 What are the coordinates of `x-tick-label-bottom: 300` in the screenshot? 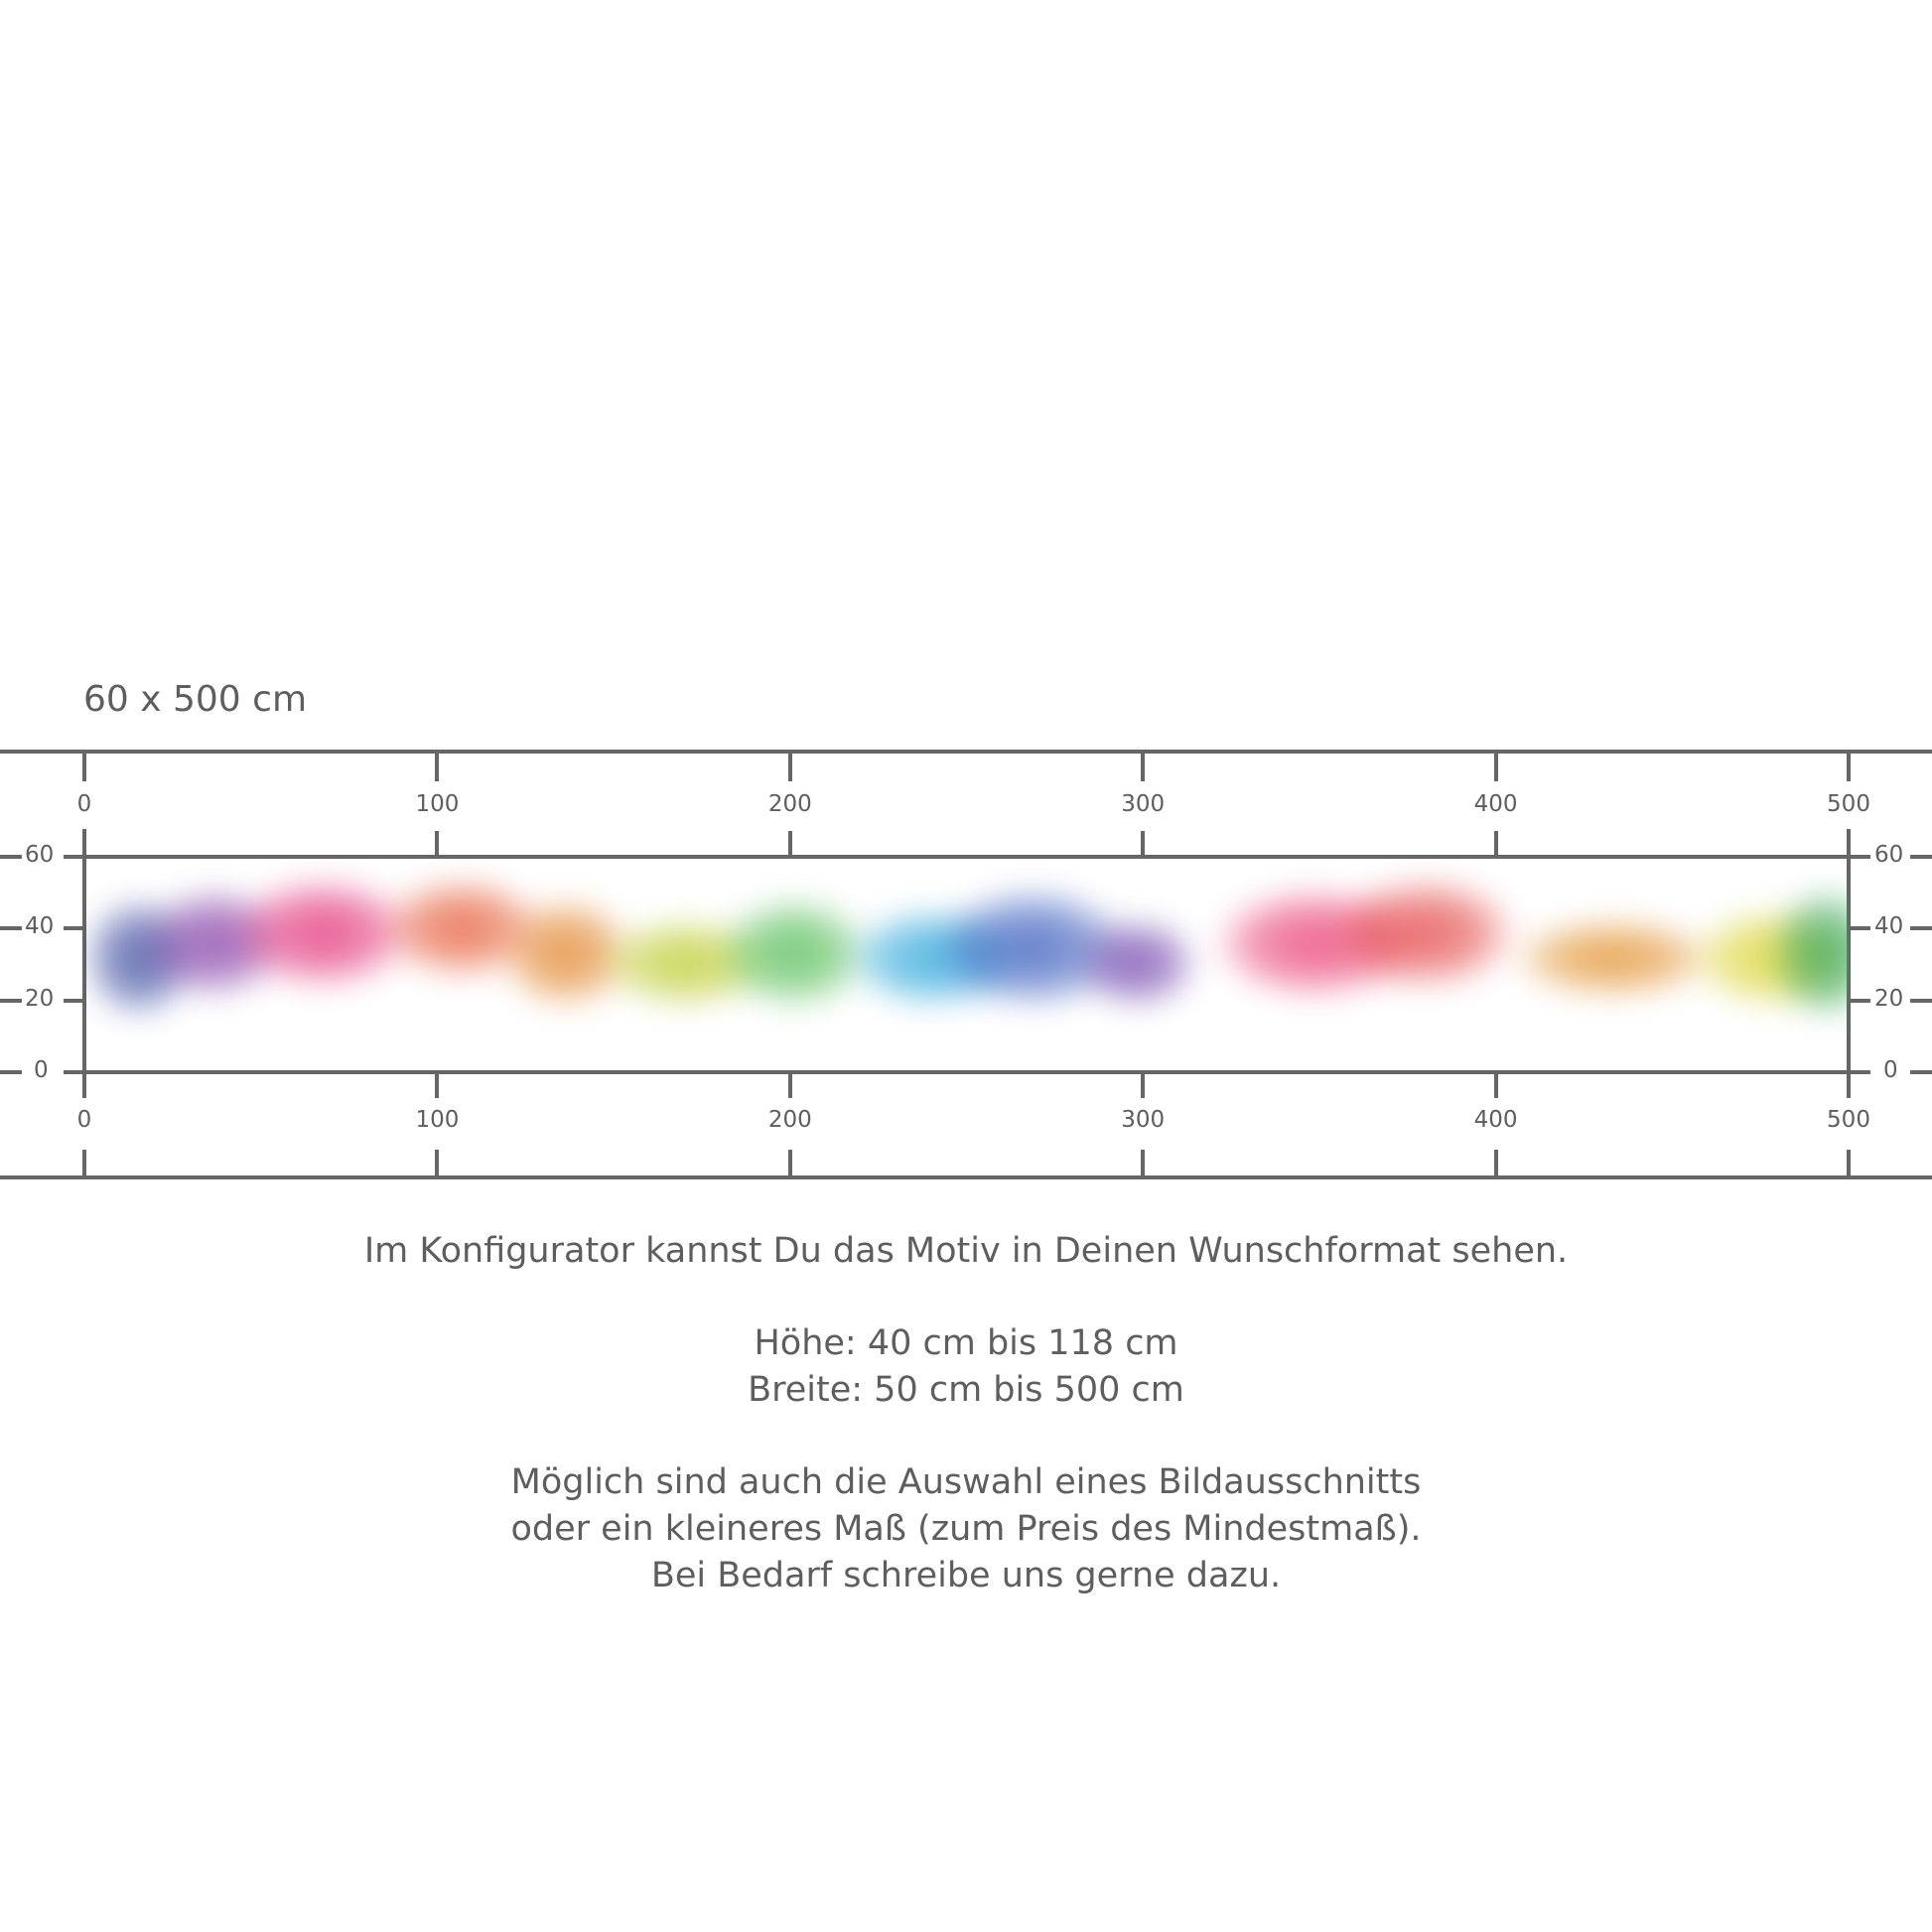 It's located at (1143, 1120).